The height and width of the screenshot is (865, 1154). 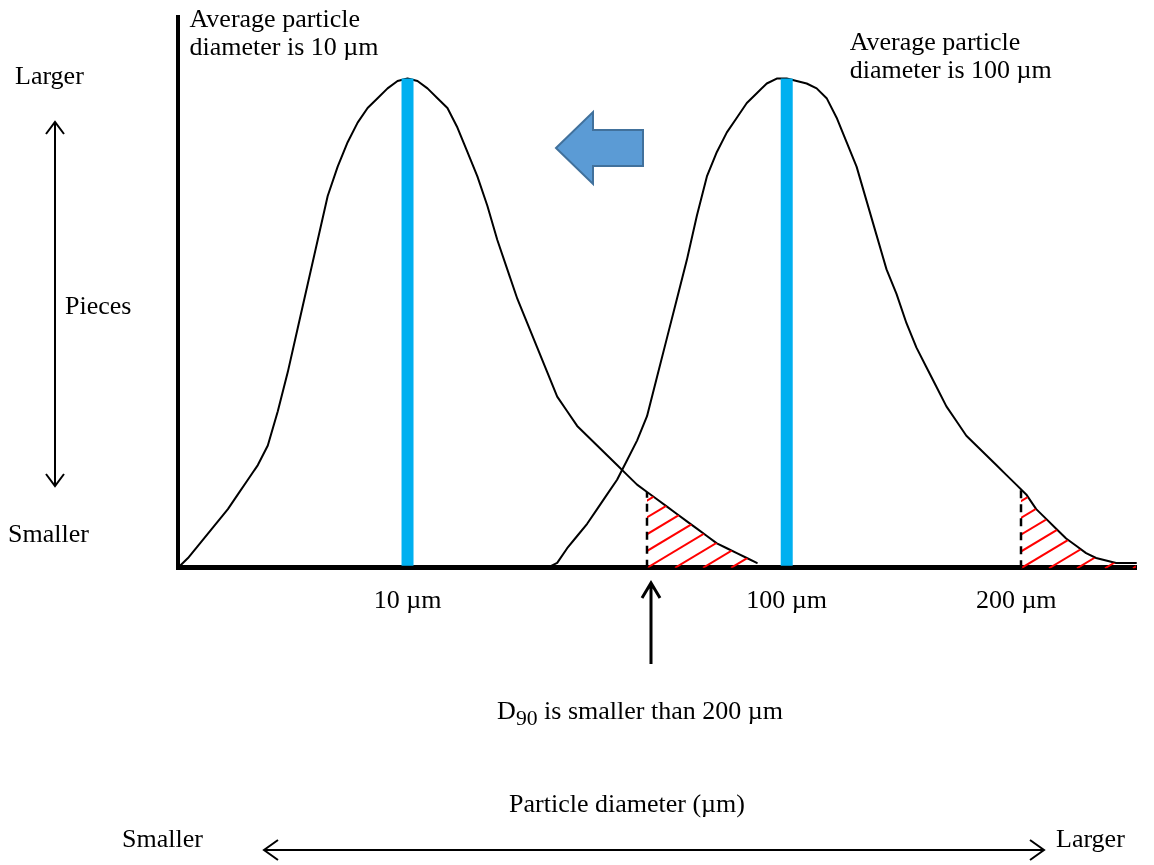 I want to click on text: Particle diameter (µm), so click(x=627, y=804).